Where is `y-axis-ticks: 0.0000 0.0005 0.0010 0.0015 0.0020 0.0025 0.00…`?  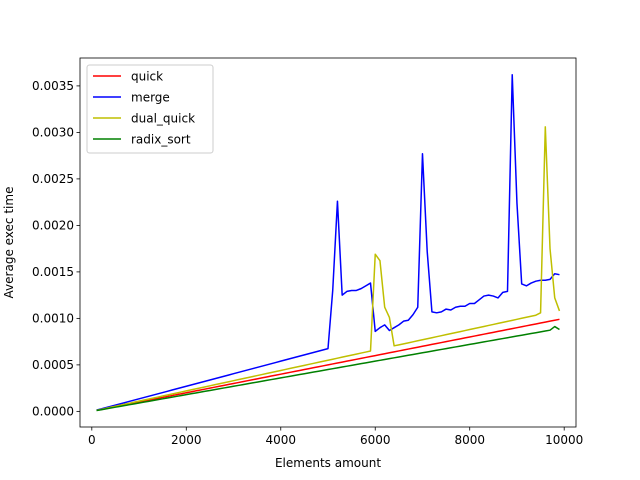
y-axis-ticks: 0.0000 0.0005 0.0010 0.0015 0.0020 0.0025 0.00… is located at coordinates (56, 249).